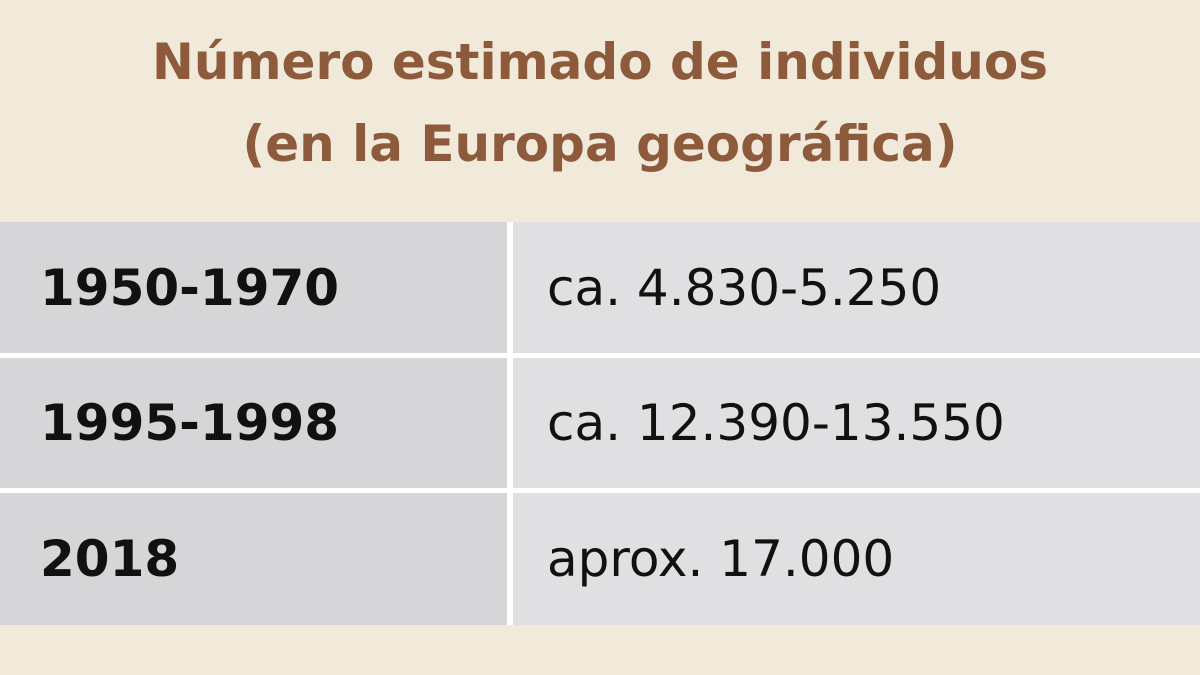  What do you see at coordinates (253, 559) in the screenshot?
I see `period-cell: 2018` at bounding box center [253, 559].